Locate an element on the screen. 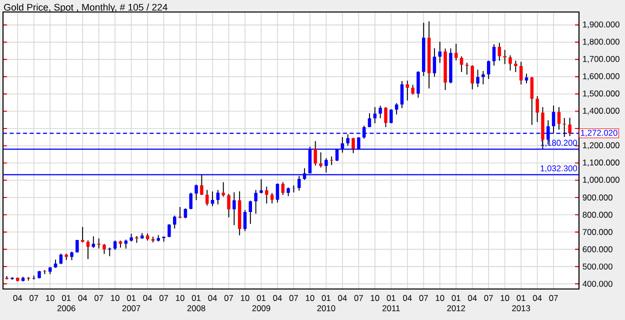 This screenshot has width=625, height=320. text: 2007 is located at coordinates (131, 308).